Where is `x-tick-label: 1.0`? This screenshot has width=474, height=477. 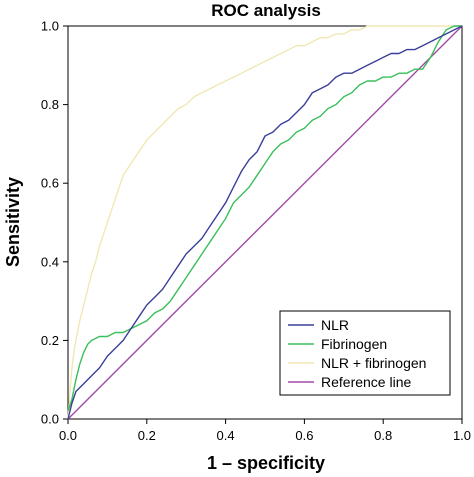 x-tick-label: 1.0 is located at coordinates (462, 435).